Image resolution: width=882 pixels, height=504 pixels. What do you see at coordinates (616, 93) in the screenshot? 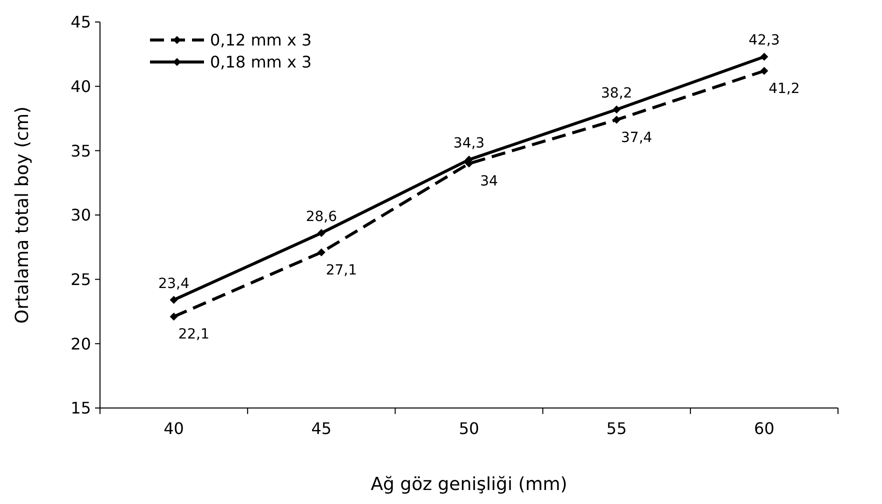
I see `data-label: 38,2` at bounding box center [616, 93].